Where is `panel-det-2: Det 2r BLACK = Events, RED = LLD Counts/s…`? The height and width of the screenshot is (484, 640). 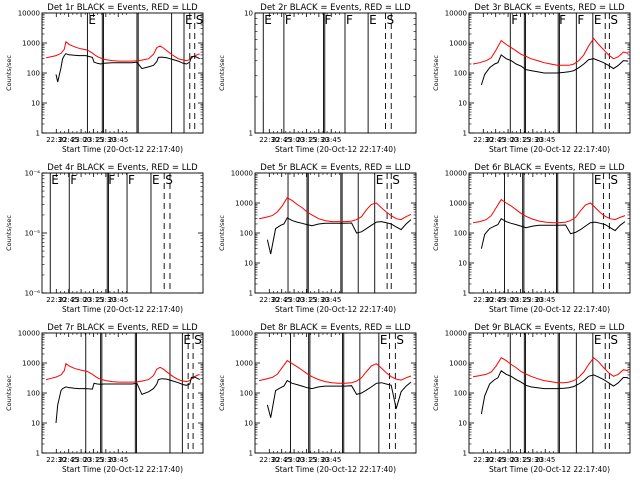 panel-det-2: Det 2r BLACK = Events, RED = LLD Counts/s… is located at coordinates (317, 78).